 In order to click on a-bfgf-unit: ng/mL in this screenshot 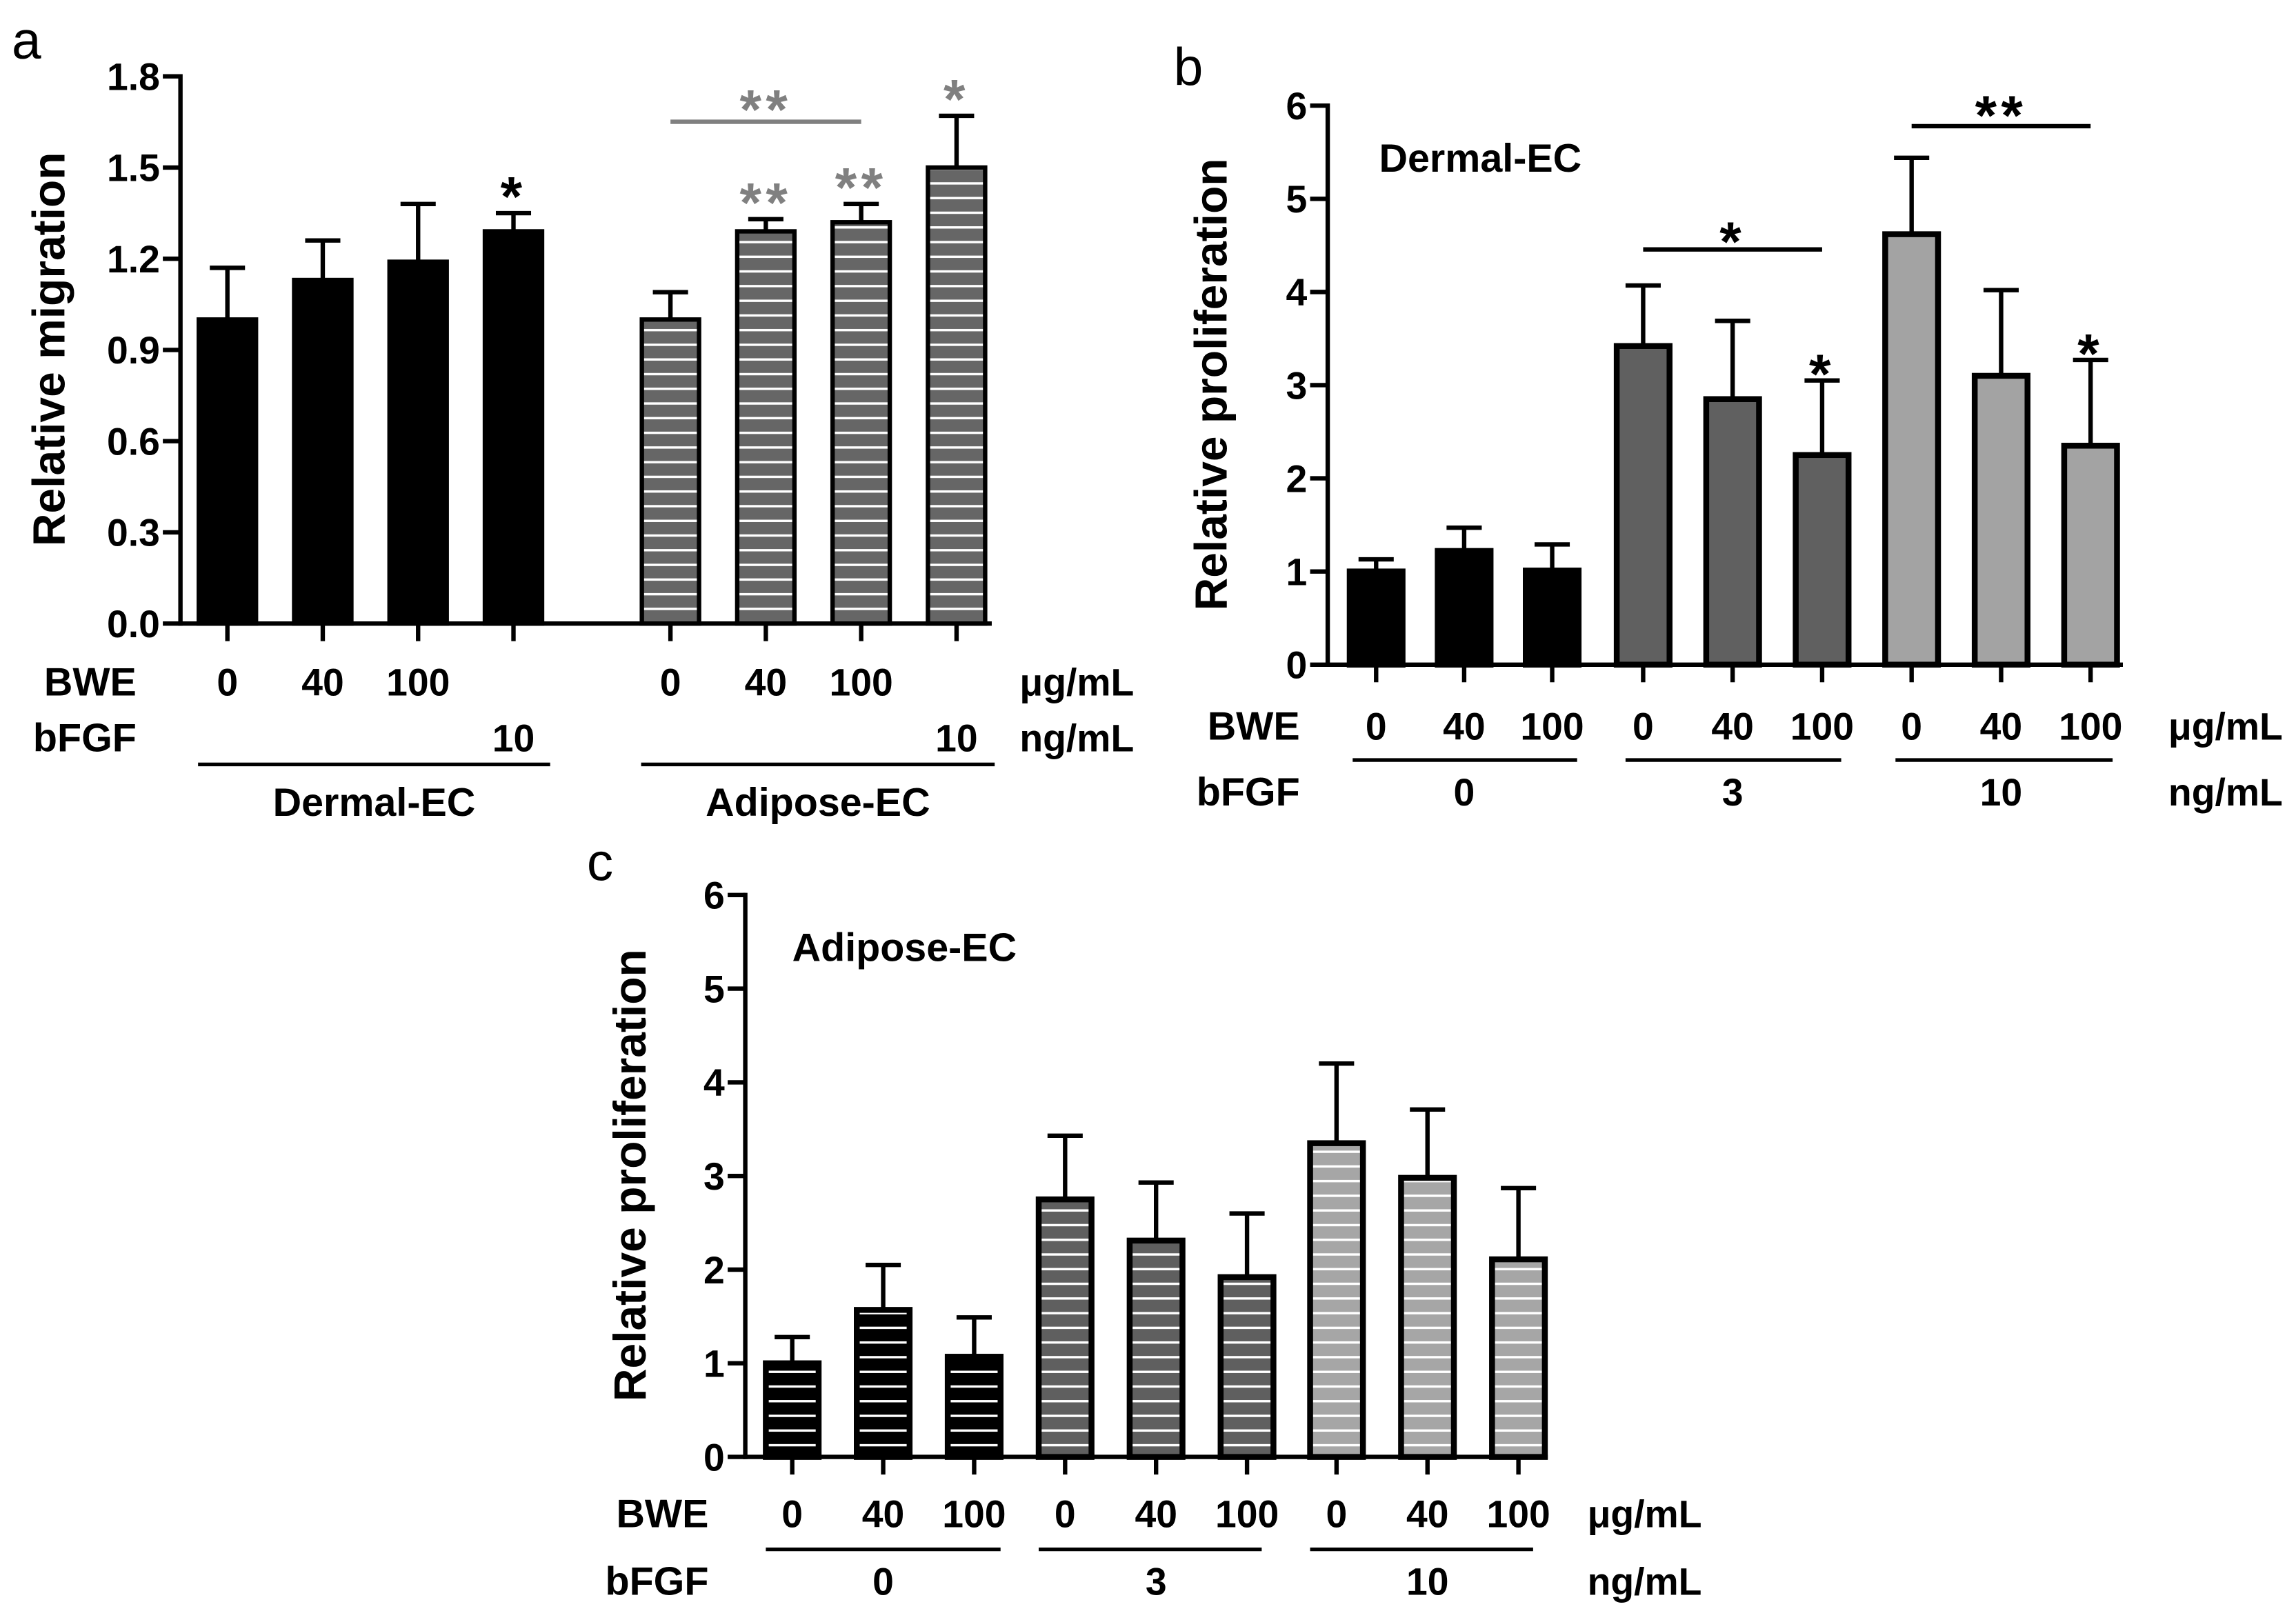, I will do `click(1076, 738)`.